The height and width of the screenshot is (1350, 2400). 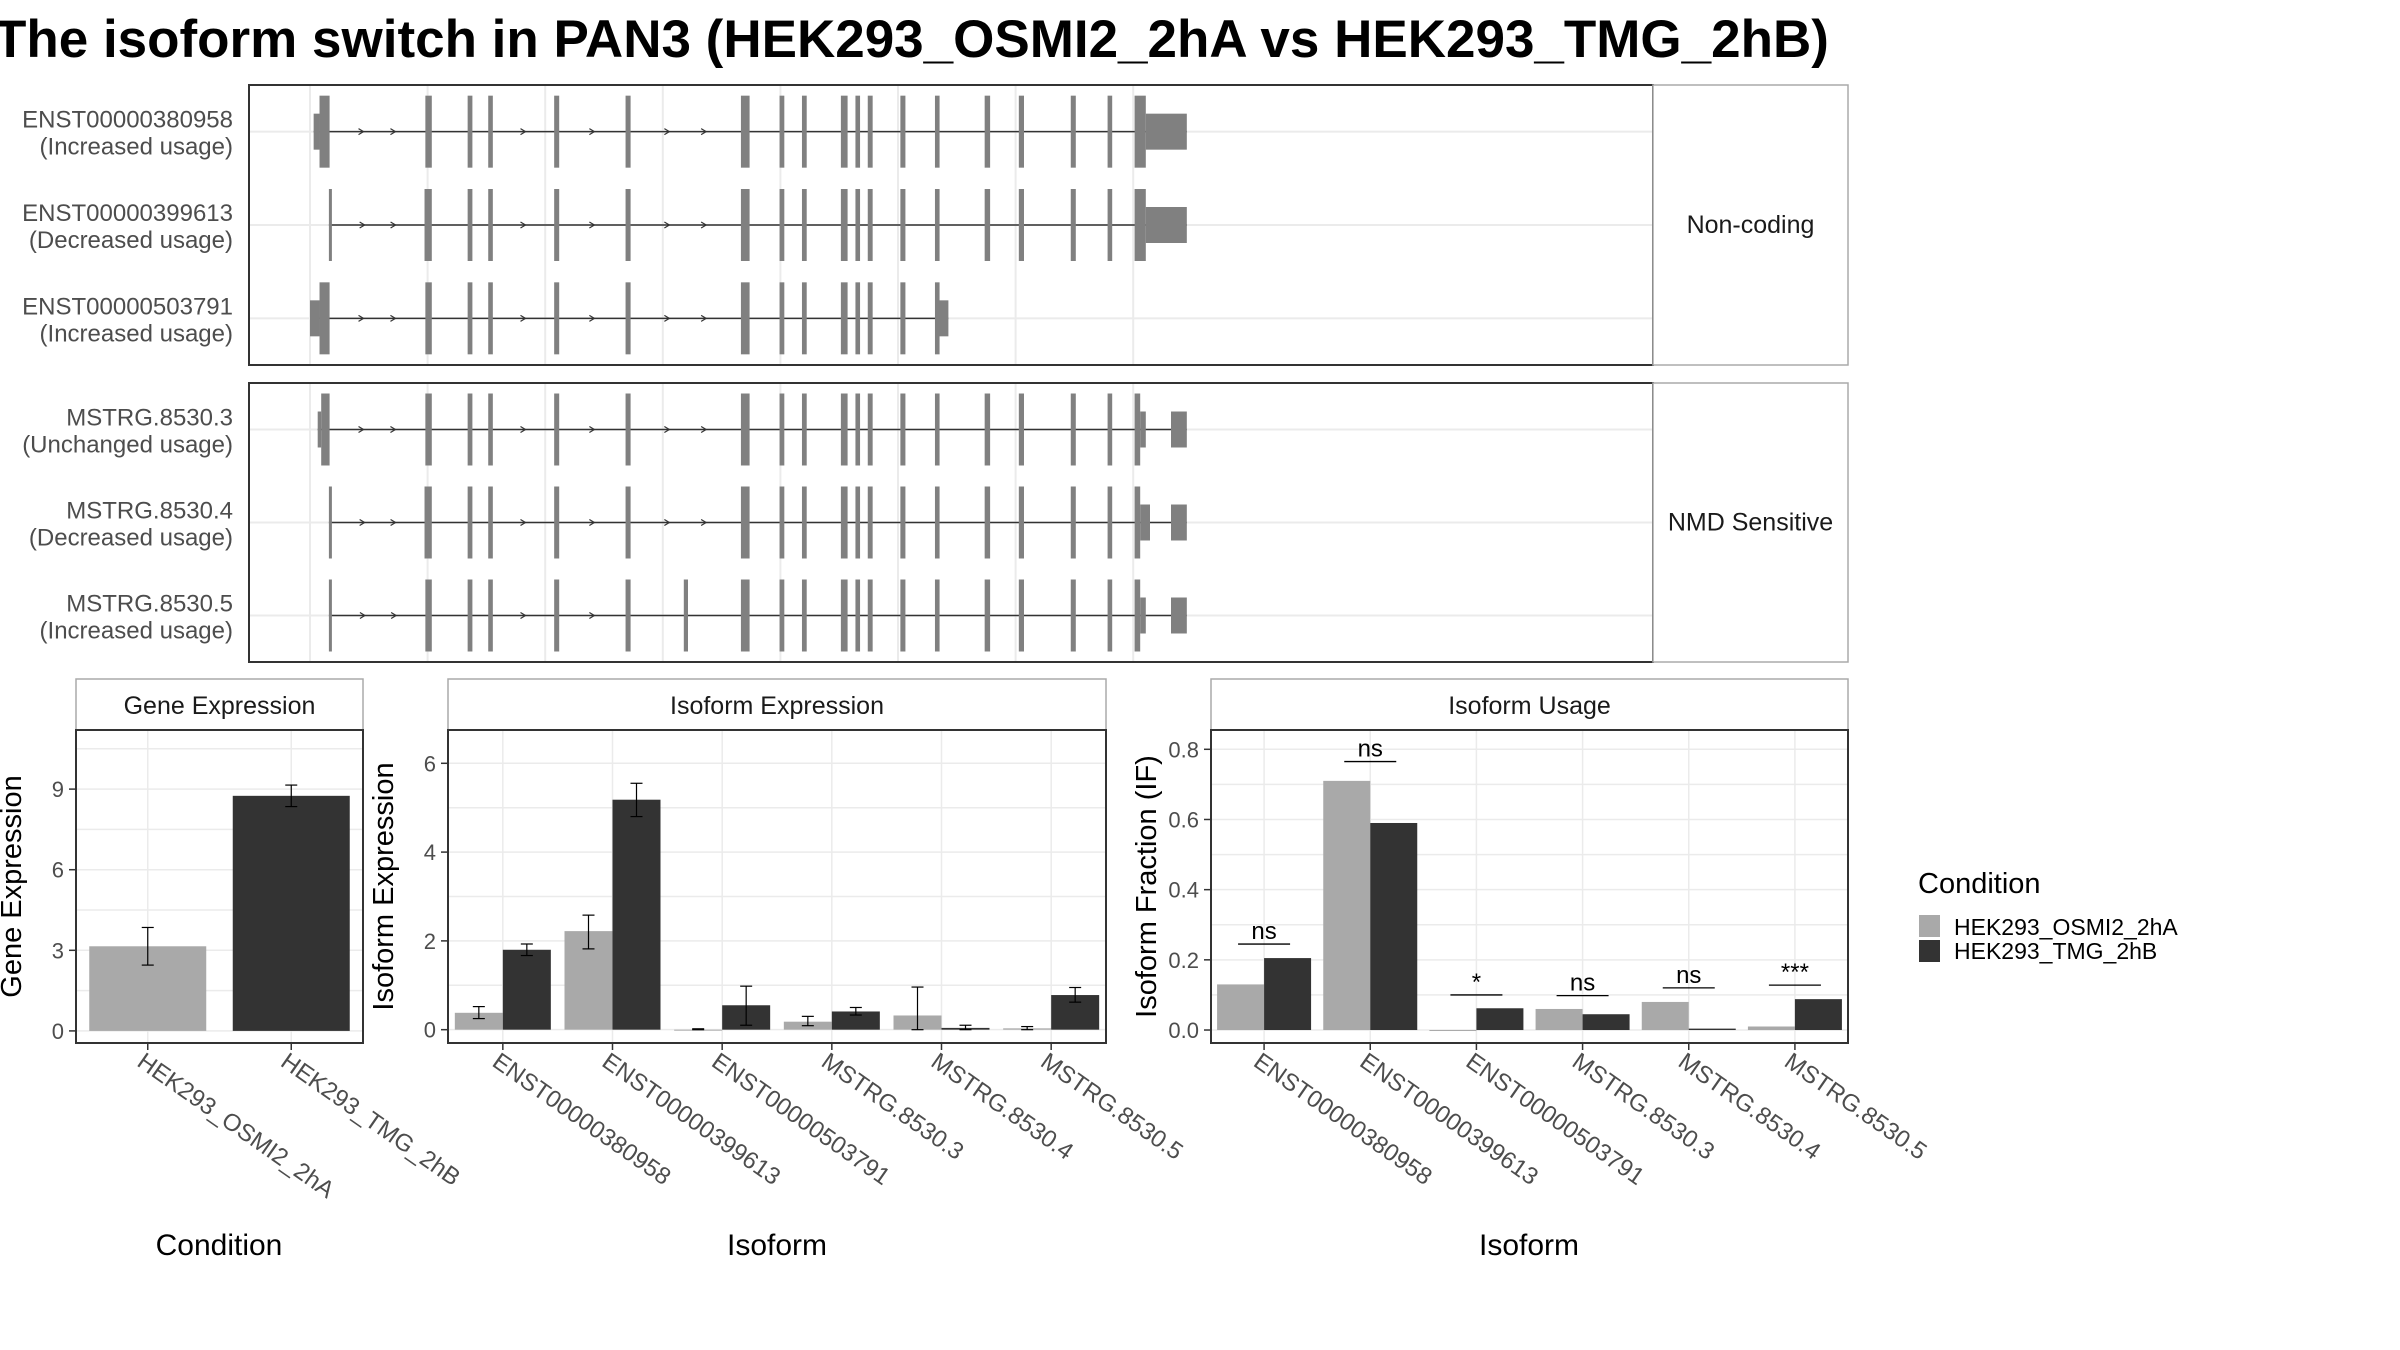 I want to click on legend-swatch-condition-b, so click(x=1929, y=951).